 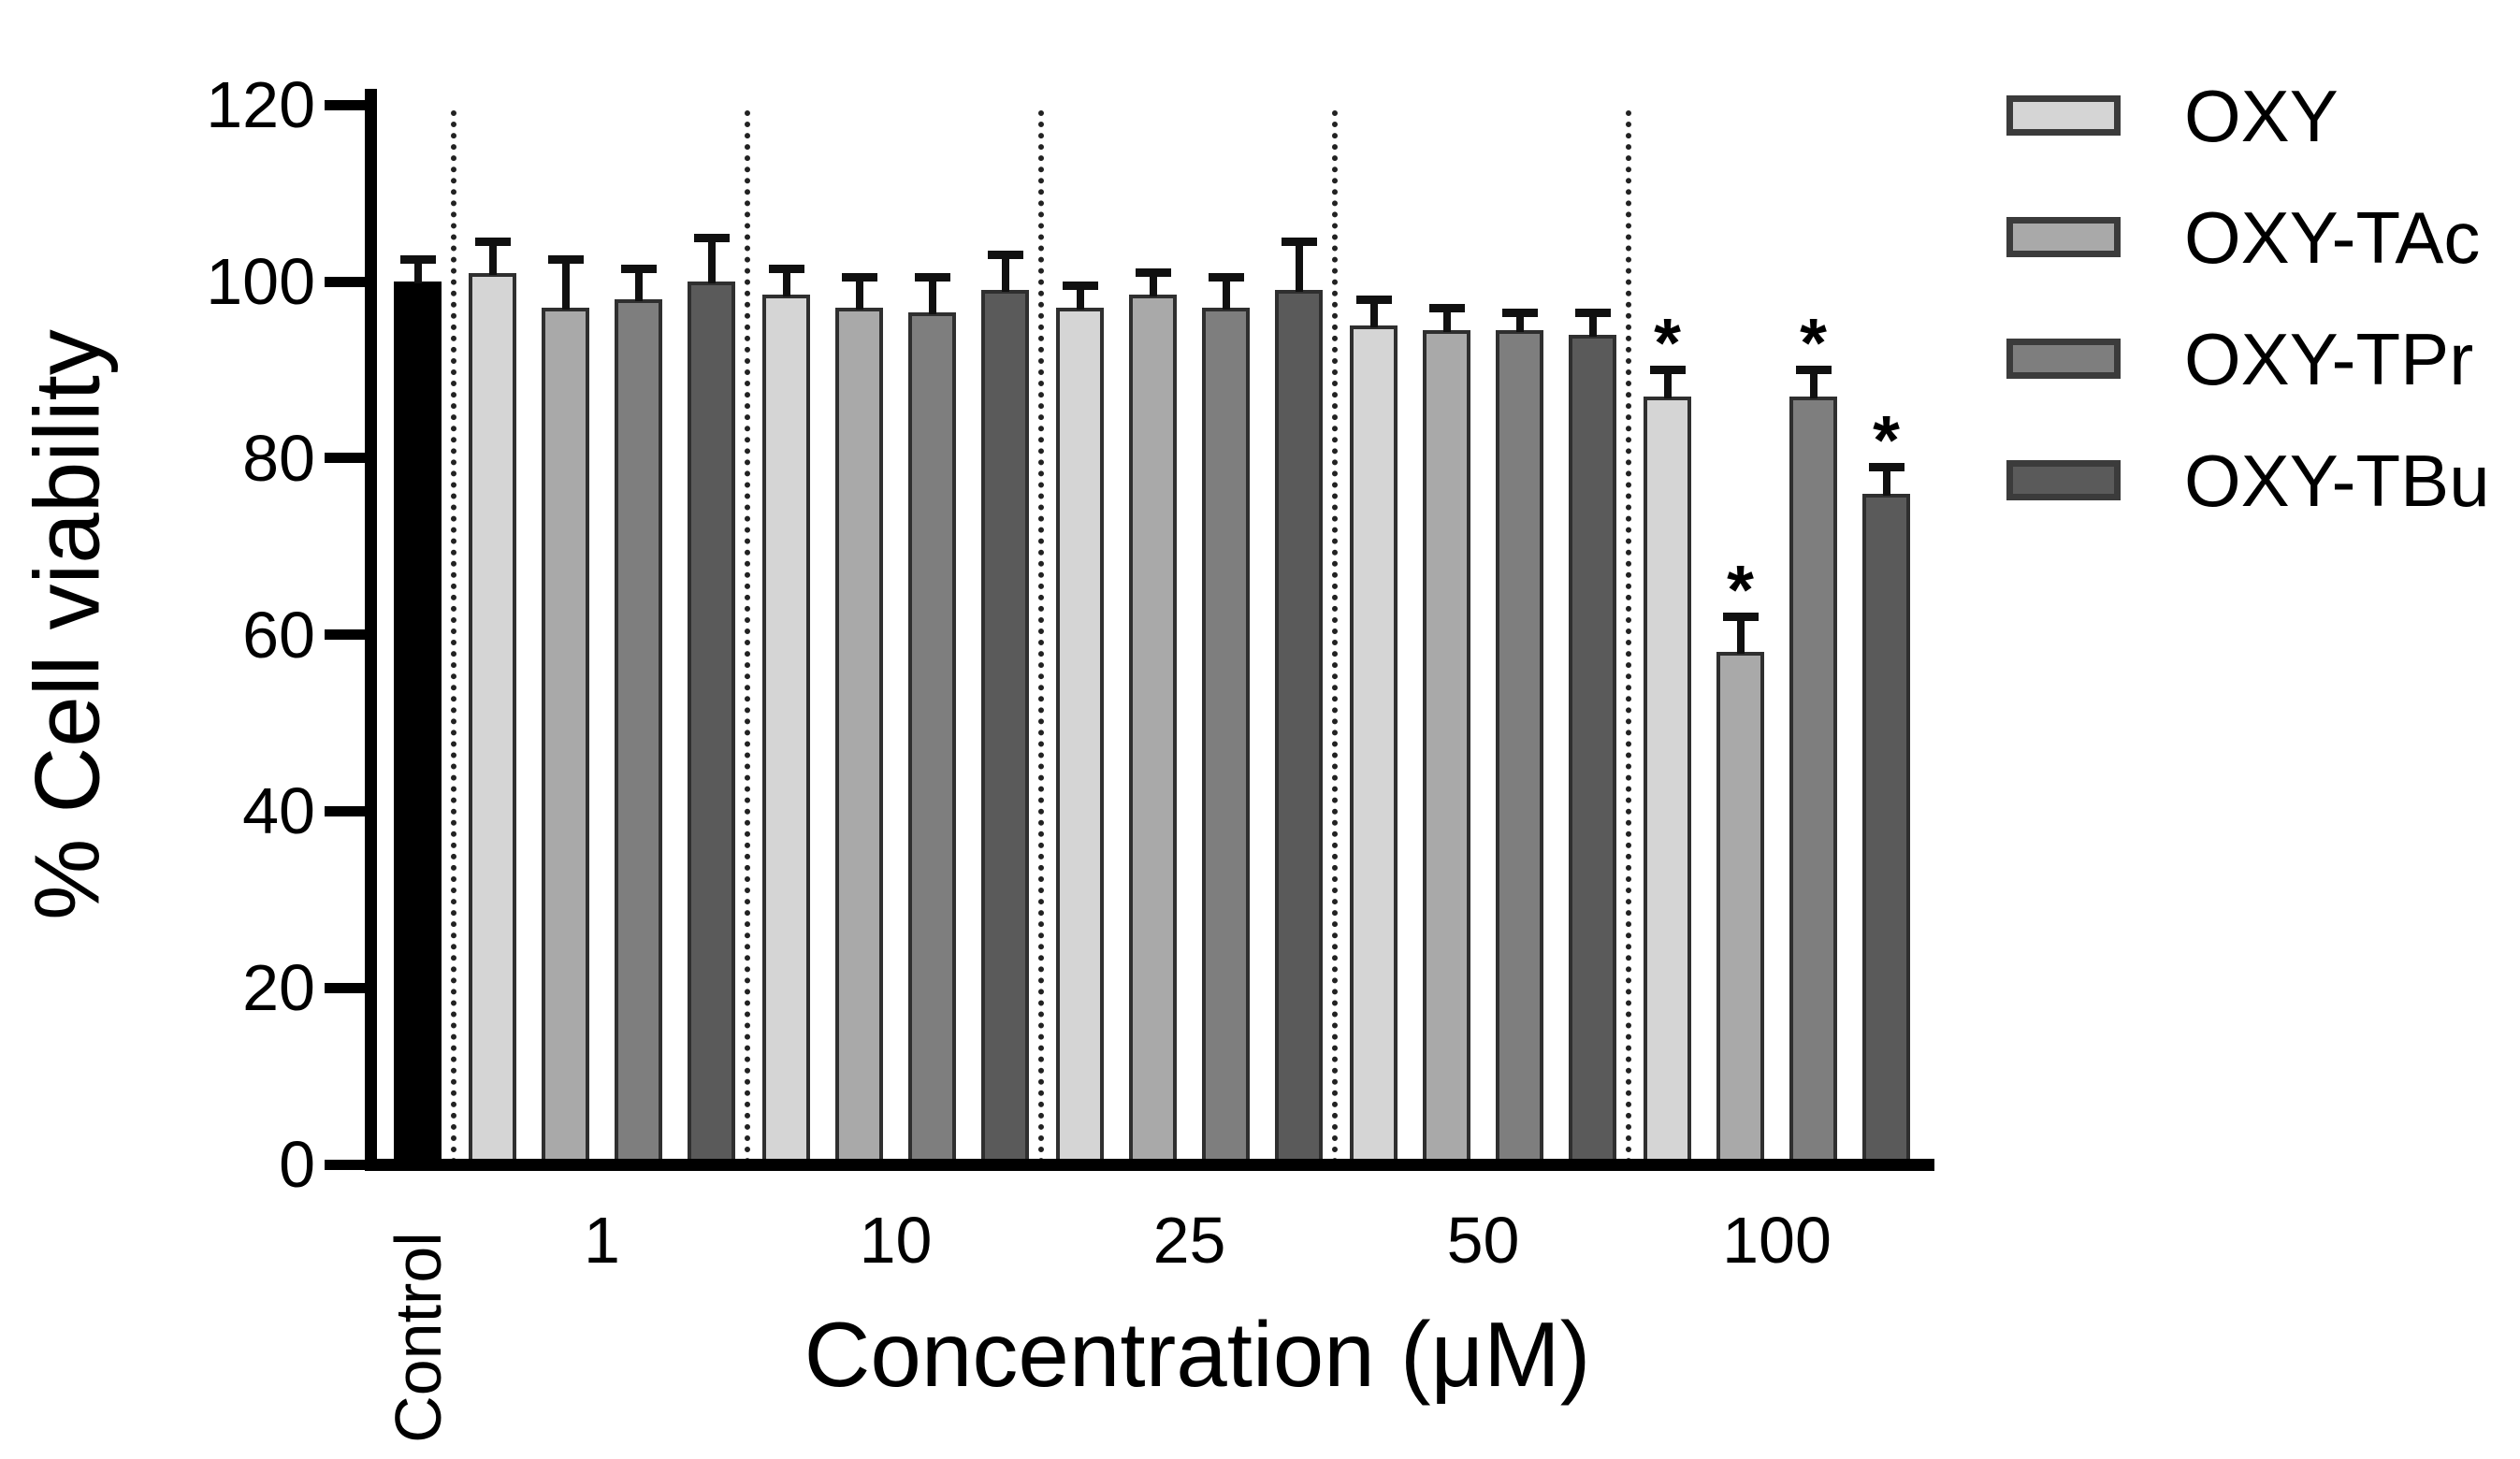 What do you see at coordinates (1373, 315) in the screenshot?
I see `bar-oxy-50-error-stem` at bounding box center [1373, 315].